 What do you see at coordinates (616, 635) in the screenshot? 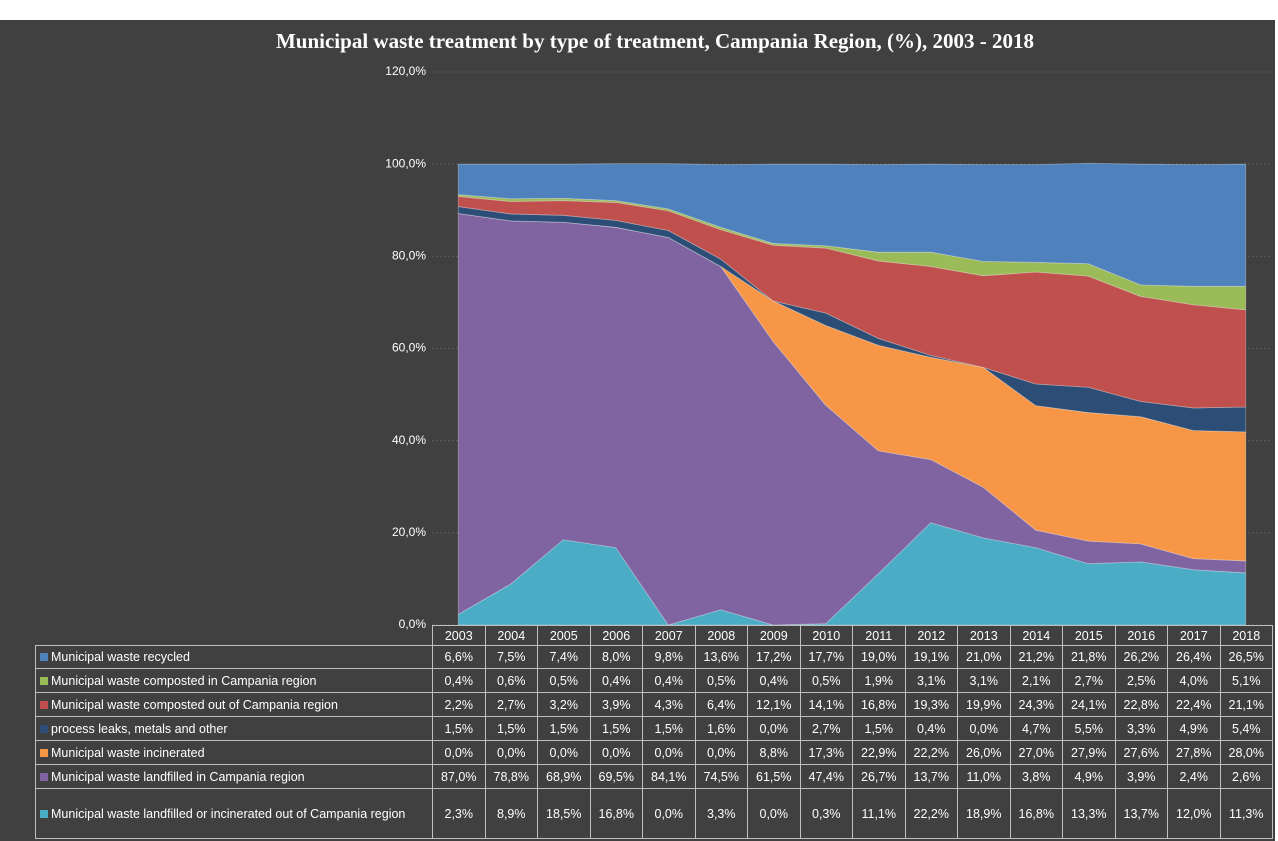
I see `table-header: 2006` at bounding box center [616, 635].